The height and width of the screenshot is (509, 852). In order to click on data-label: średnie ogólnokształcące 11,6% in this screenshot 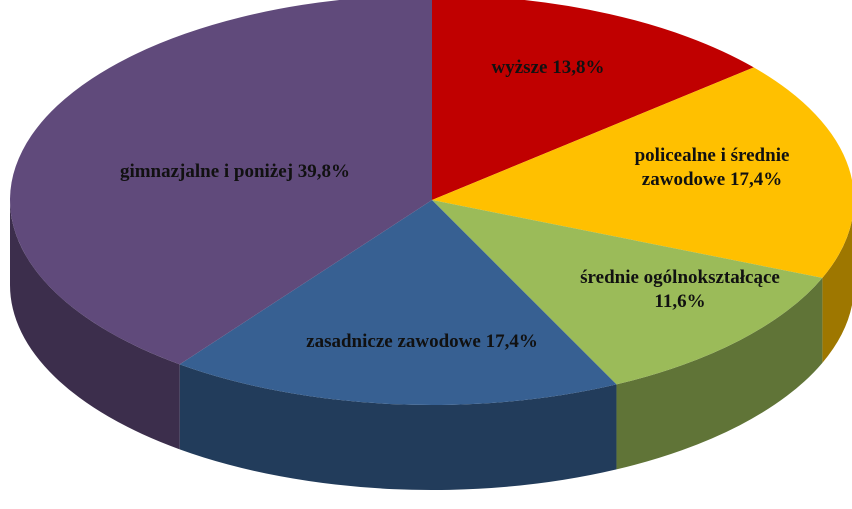, I will do `click(680, 290)`.